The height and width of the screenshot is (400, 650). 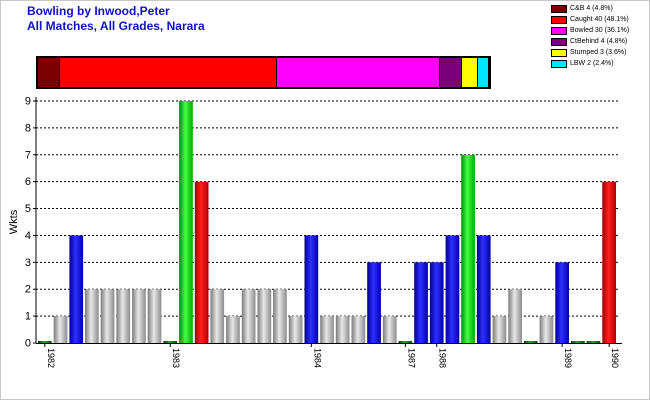 I want to click on chart-title-line2: All Matches, All Grades, Narara, so click(x=116, y=26).